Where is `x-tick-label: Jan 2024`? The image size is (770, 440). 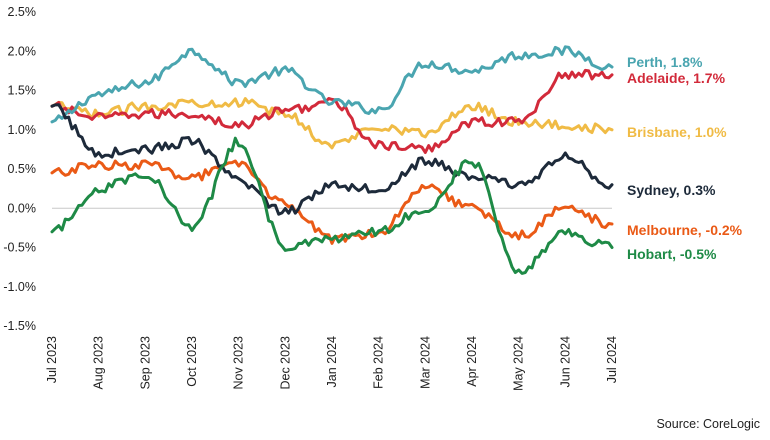
x-tick-label: Jan 2024 is located at coordinates (332, 361).